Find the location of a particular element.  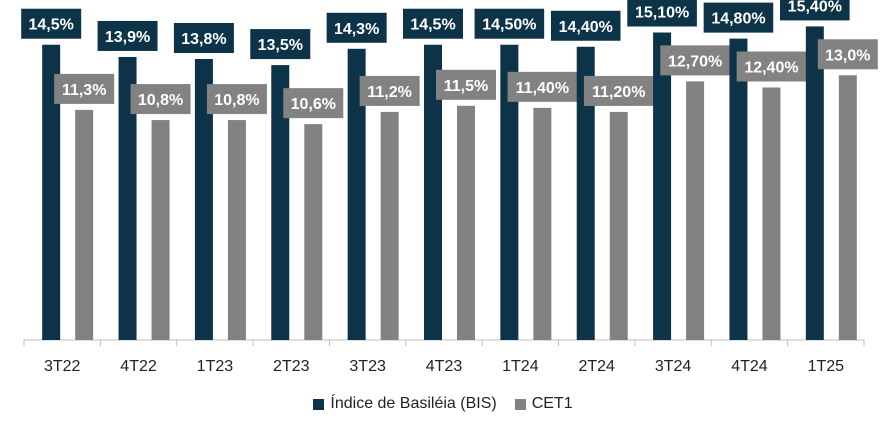

data-label-cet1: 10,6% is located at coordinates (313, 104).